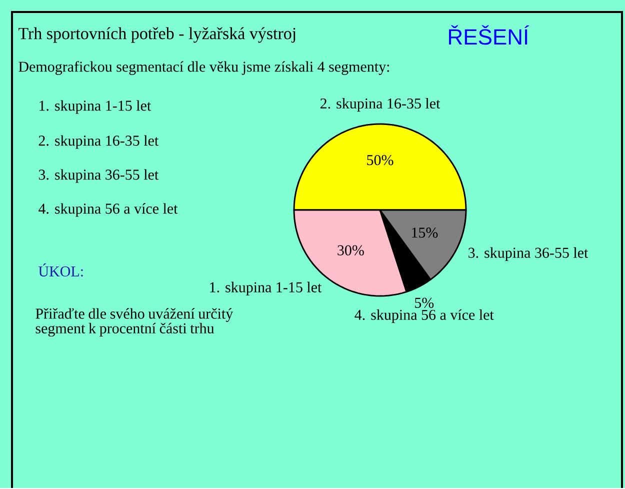 This screenshot has width=625, height=489. Describe the element at coordinates (204, 68) in the screenshot. I see `chart-subtitle: Demografickou segmentací dle věku jsme získali 4 segmenty:` at that location.